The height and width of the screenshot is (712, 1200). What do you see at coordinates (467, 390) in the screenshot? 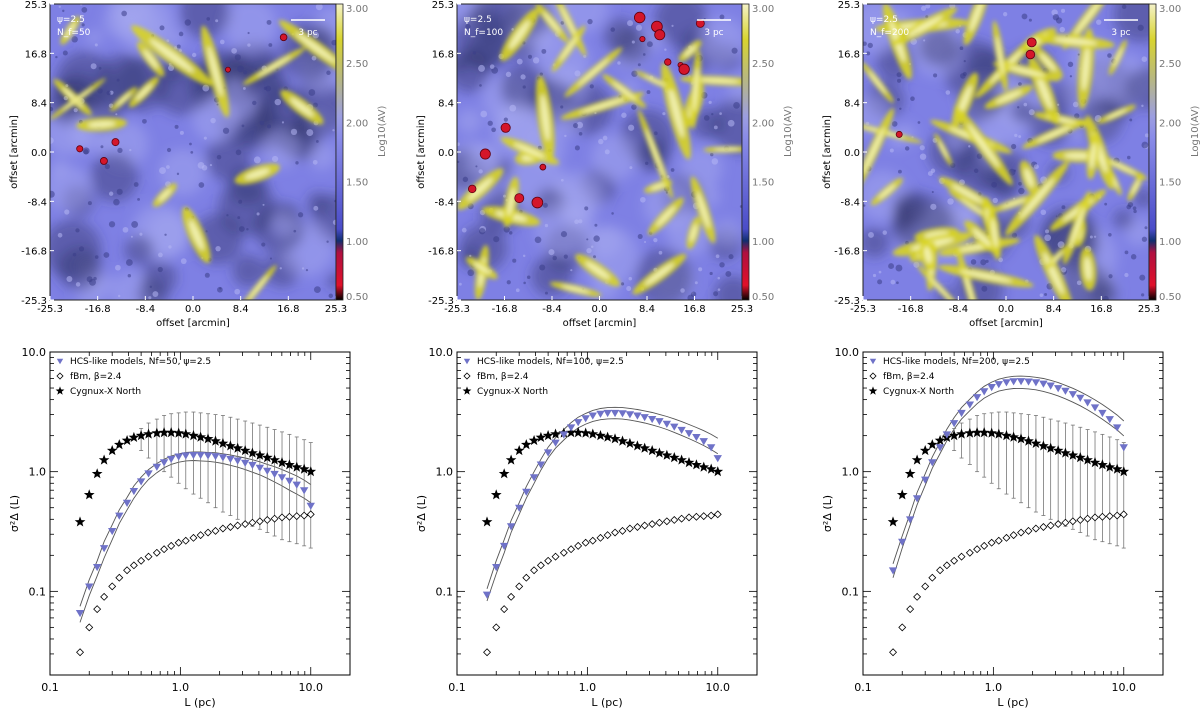
I see `legend-marker-observation` at bounding box center [467, 390].